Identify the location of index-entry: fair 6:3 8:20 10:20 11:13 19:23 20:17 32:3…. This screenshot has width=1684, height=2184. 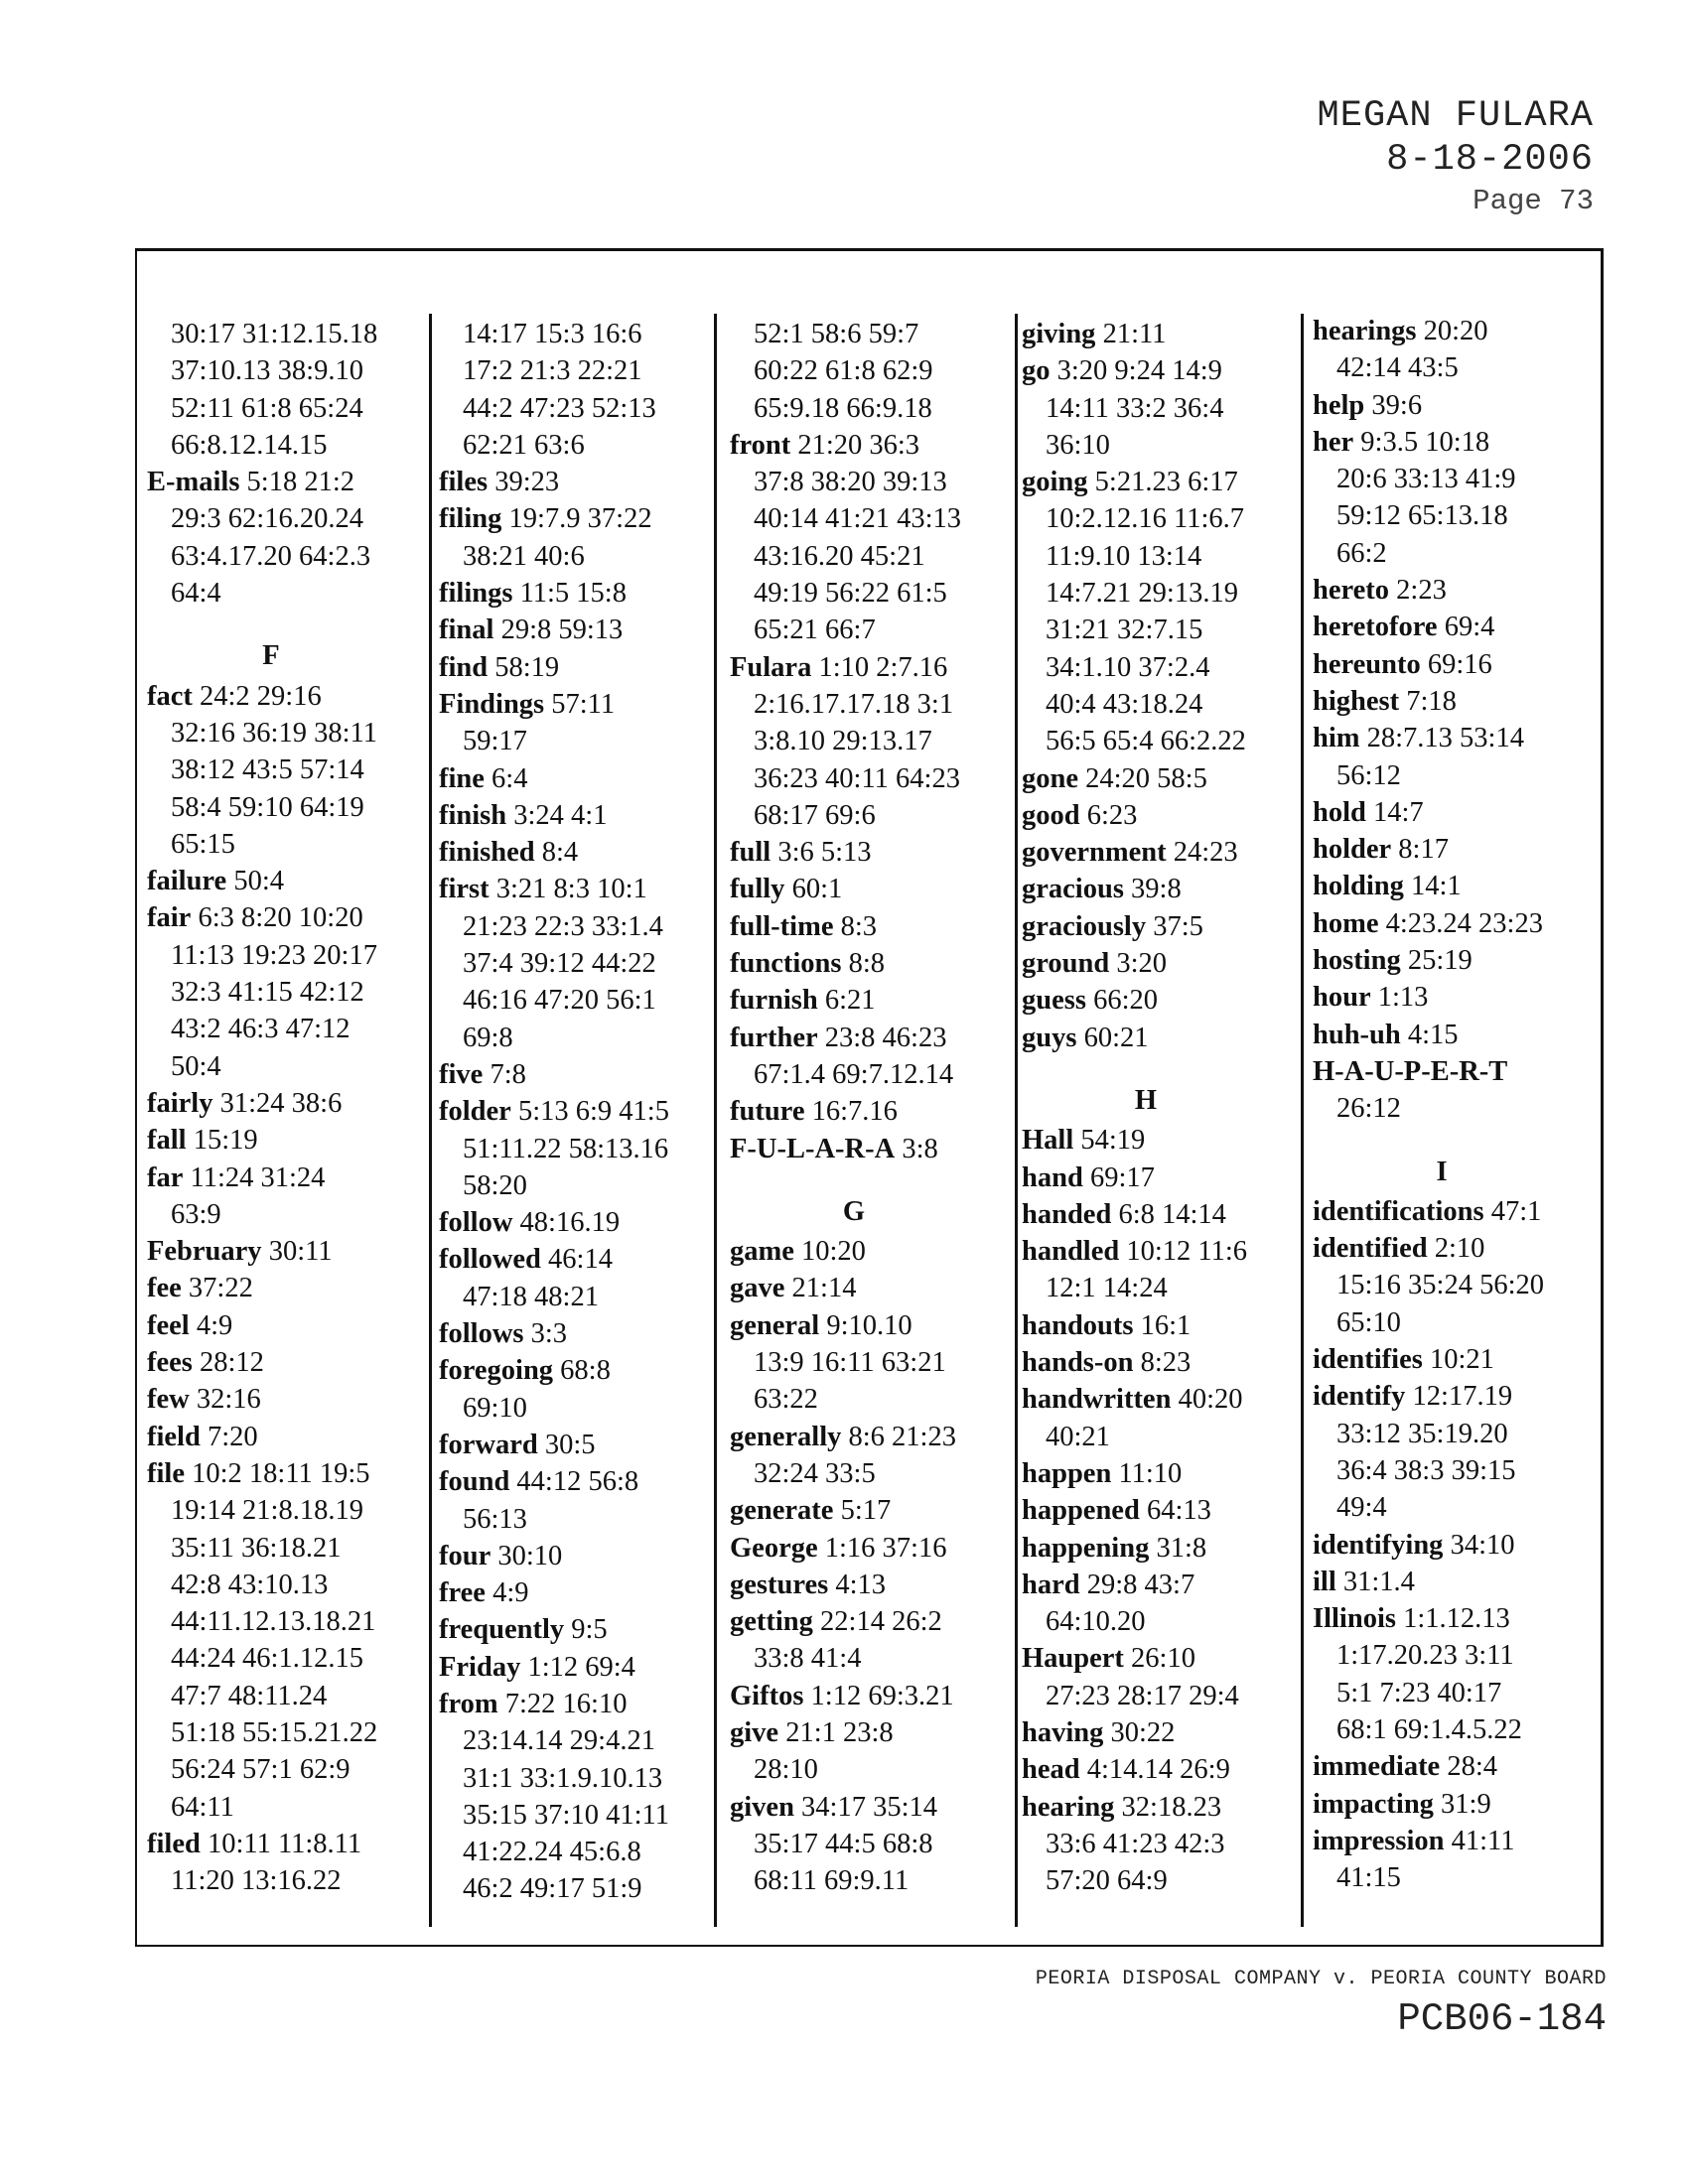
(271, 991).